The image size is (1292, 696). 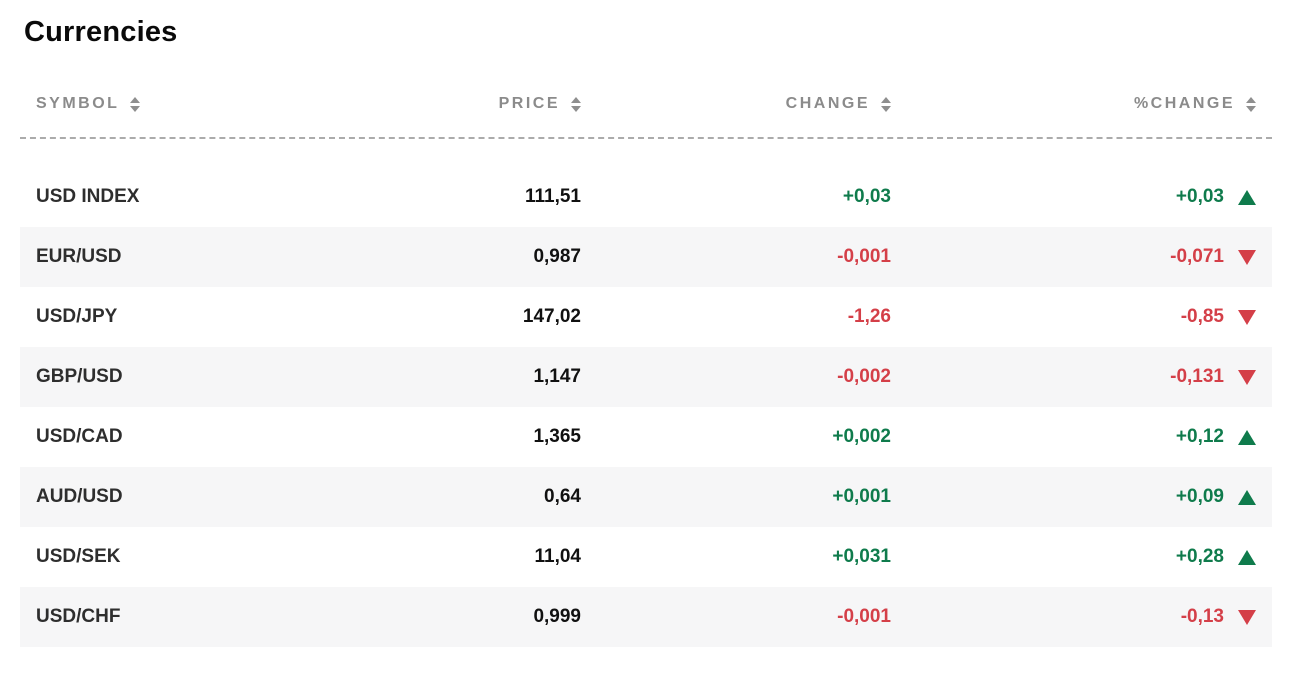 What do you see at coordinates (79, 256) in the screenshot?
I see `symbol-label: EUR/USD` at bounding box center [79, 256].